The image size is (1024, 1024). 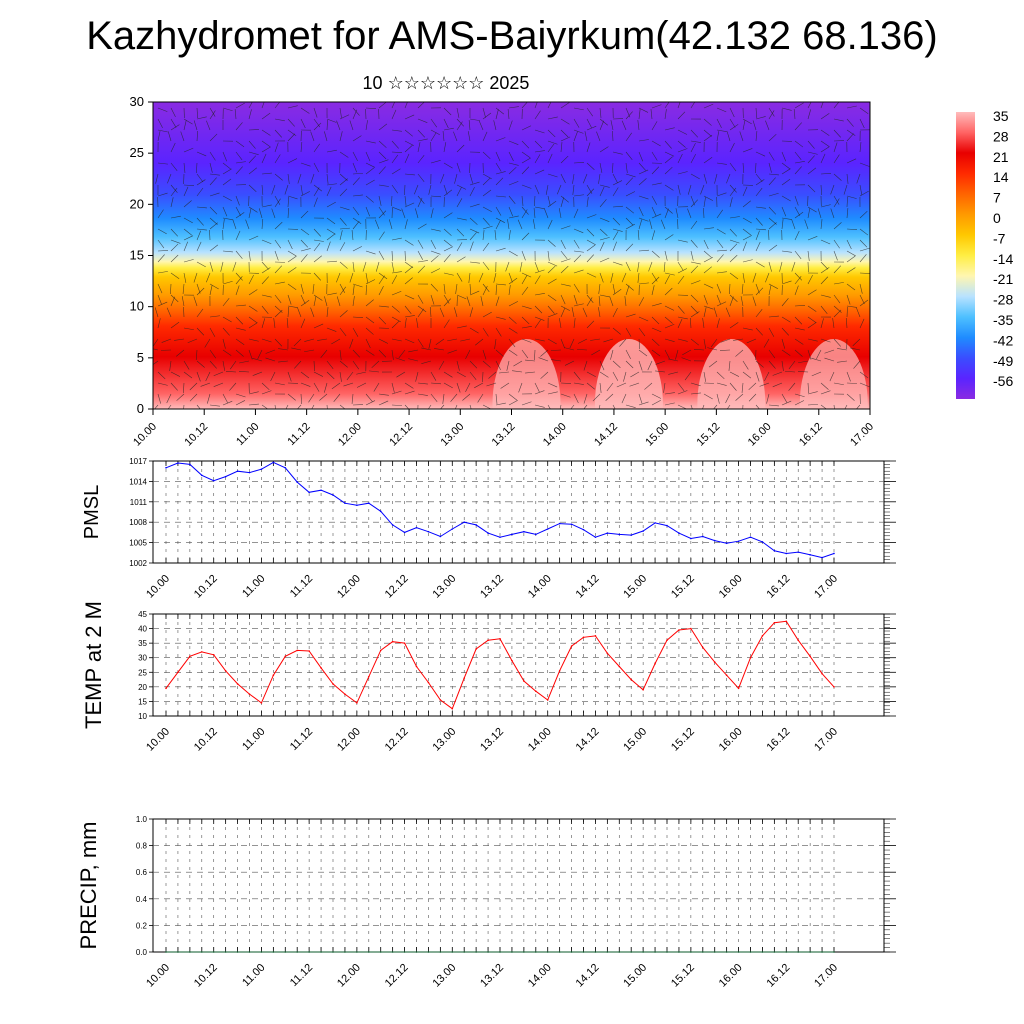 What do you see at coordinates (137, 152) in the screenshot?
I see `y-tick-label: 25` at bounding box center [137, 152].